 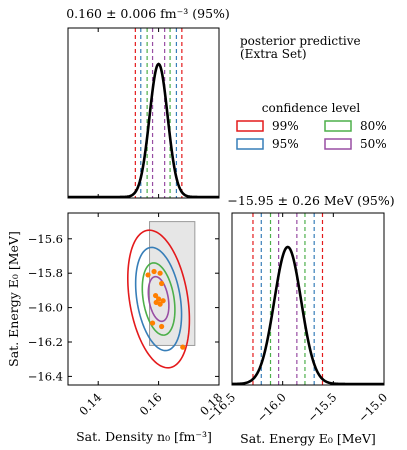 What do you see at coordinates (373, 126) in the screenshot?
I see `legend-entry-80: 80%` at bounding box center [373, 126].